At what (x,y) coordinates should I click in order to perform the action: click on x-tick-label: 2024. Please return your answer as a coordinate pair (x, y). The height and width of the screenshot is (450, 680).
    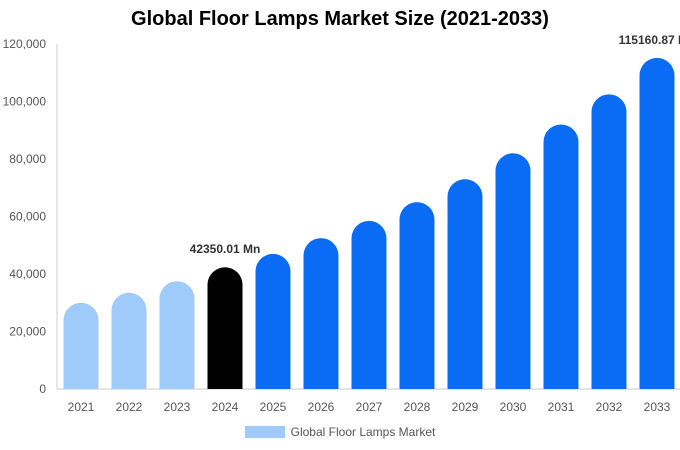
    Looking at the image, I should click on (225, 407).